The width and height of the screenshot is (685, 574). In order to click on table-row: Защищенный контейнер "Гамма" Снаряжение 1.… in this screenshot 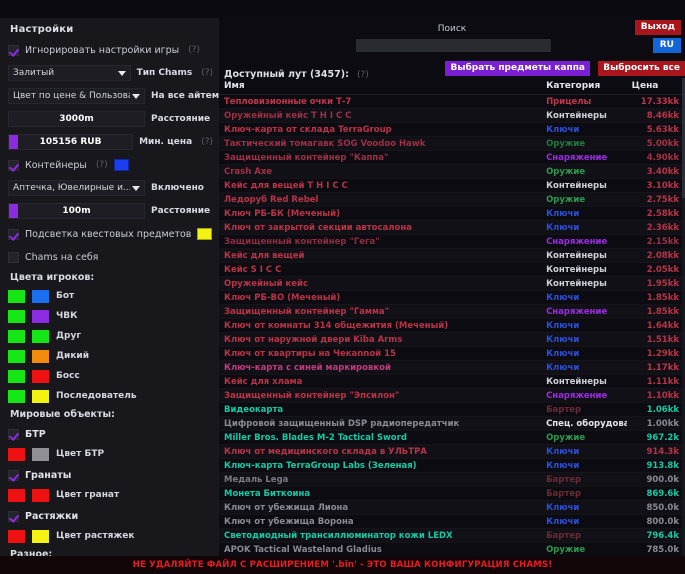, I will do `click(452, 311)`.